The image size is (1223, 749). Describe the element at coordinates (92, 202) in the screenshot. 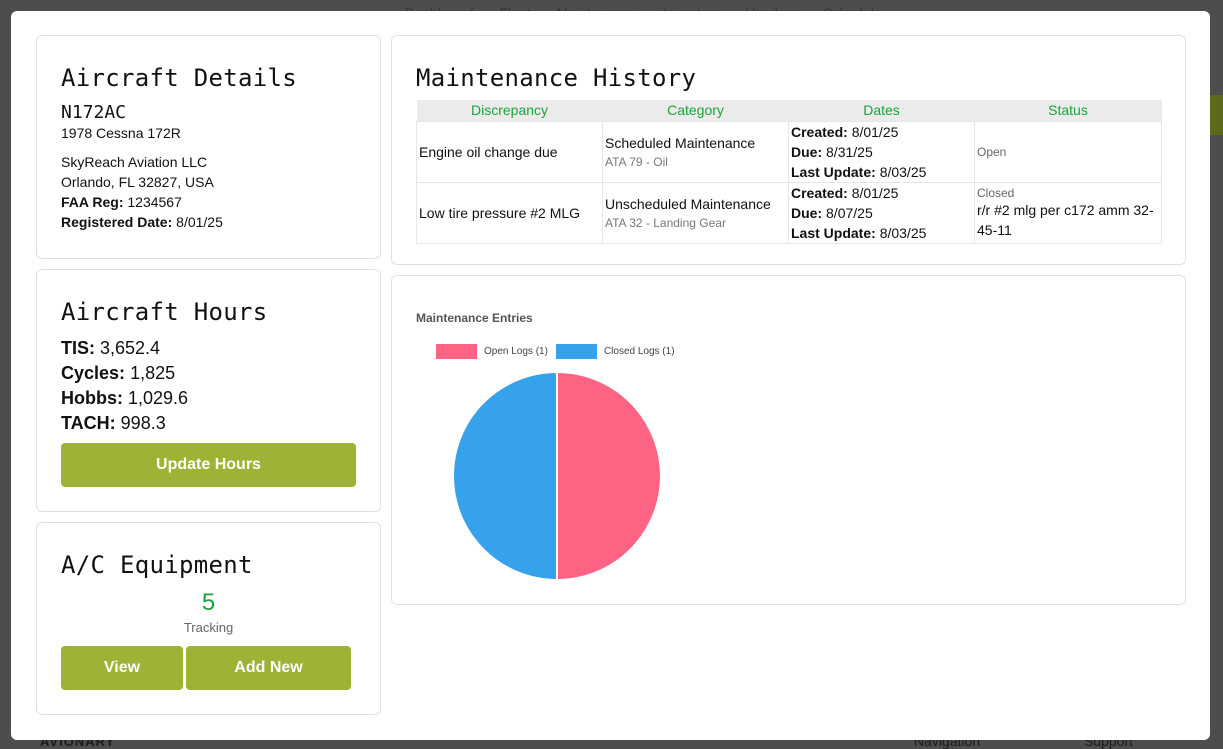

I see `faa-reg-label: FAA Reg:` at that location.